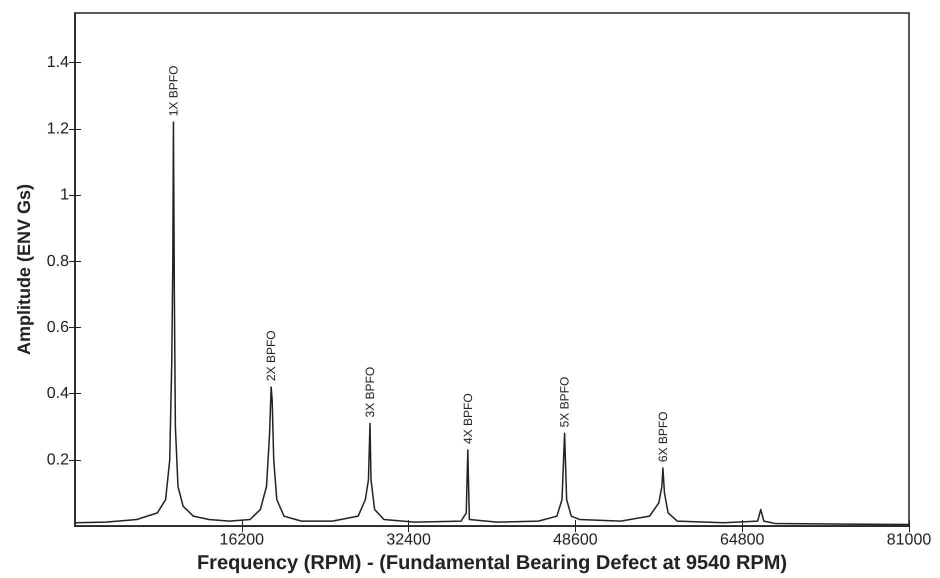 The height and width of the screenshot is (578, 940). I want to click on y-tick-label: 0.2, so click(58, 459).